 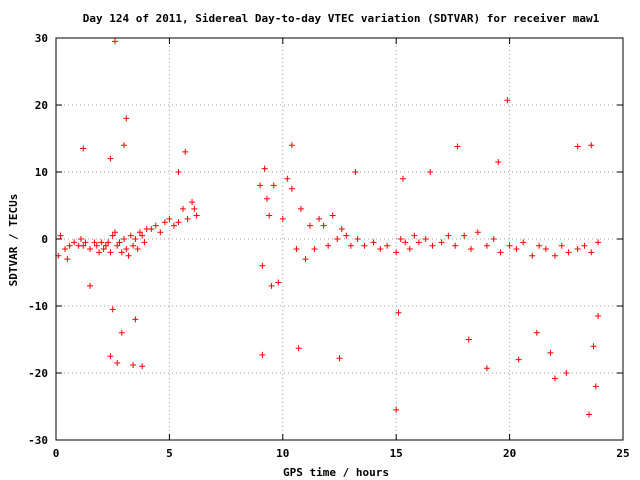 What do you see at coordinates (38, 373) in the screenshot?
I see `y-tick-label: -20` at bounding box center [38, 373].